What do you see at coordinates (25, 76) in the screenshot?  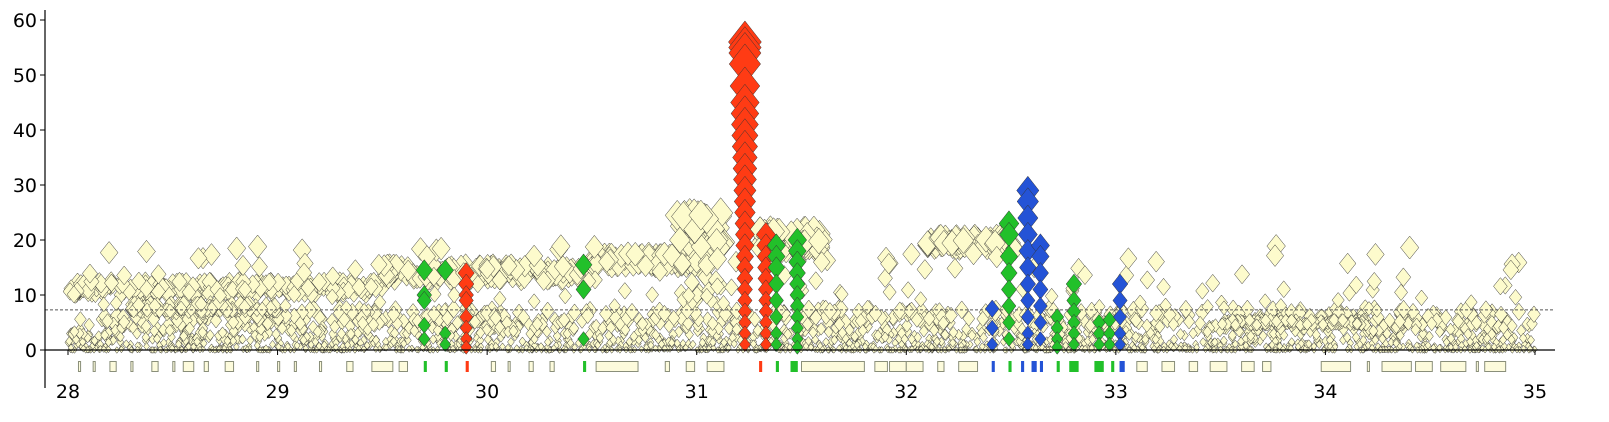 I see `y-tick-label: 50` at bounding box center [25, 76].